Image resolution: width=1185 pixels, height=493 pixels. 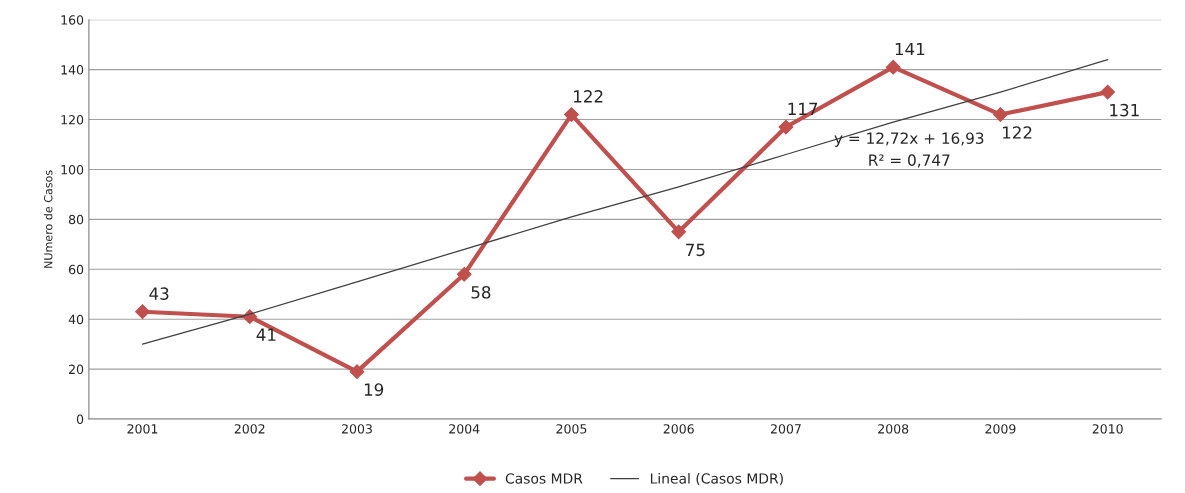 What do you see at coordinates (1000, 429) in the screenshot?
I see `x-tick-label: 2009` at bounding box center [1000, 429].